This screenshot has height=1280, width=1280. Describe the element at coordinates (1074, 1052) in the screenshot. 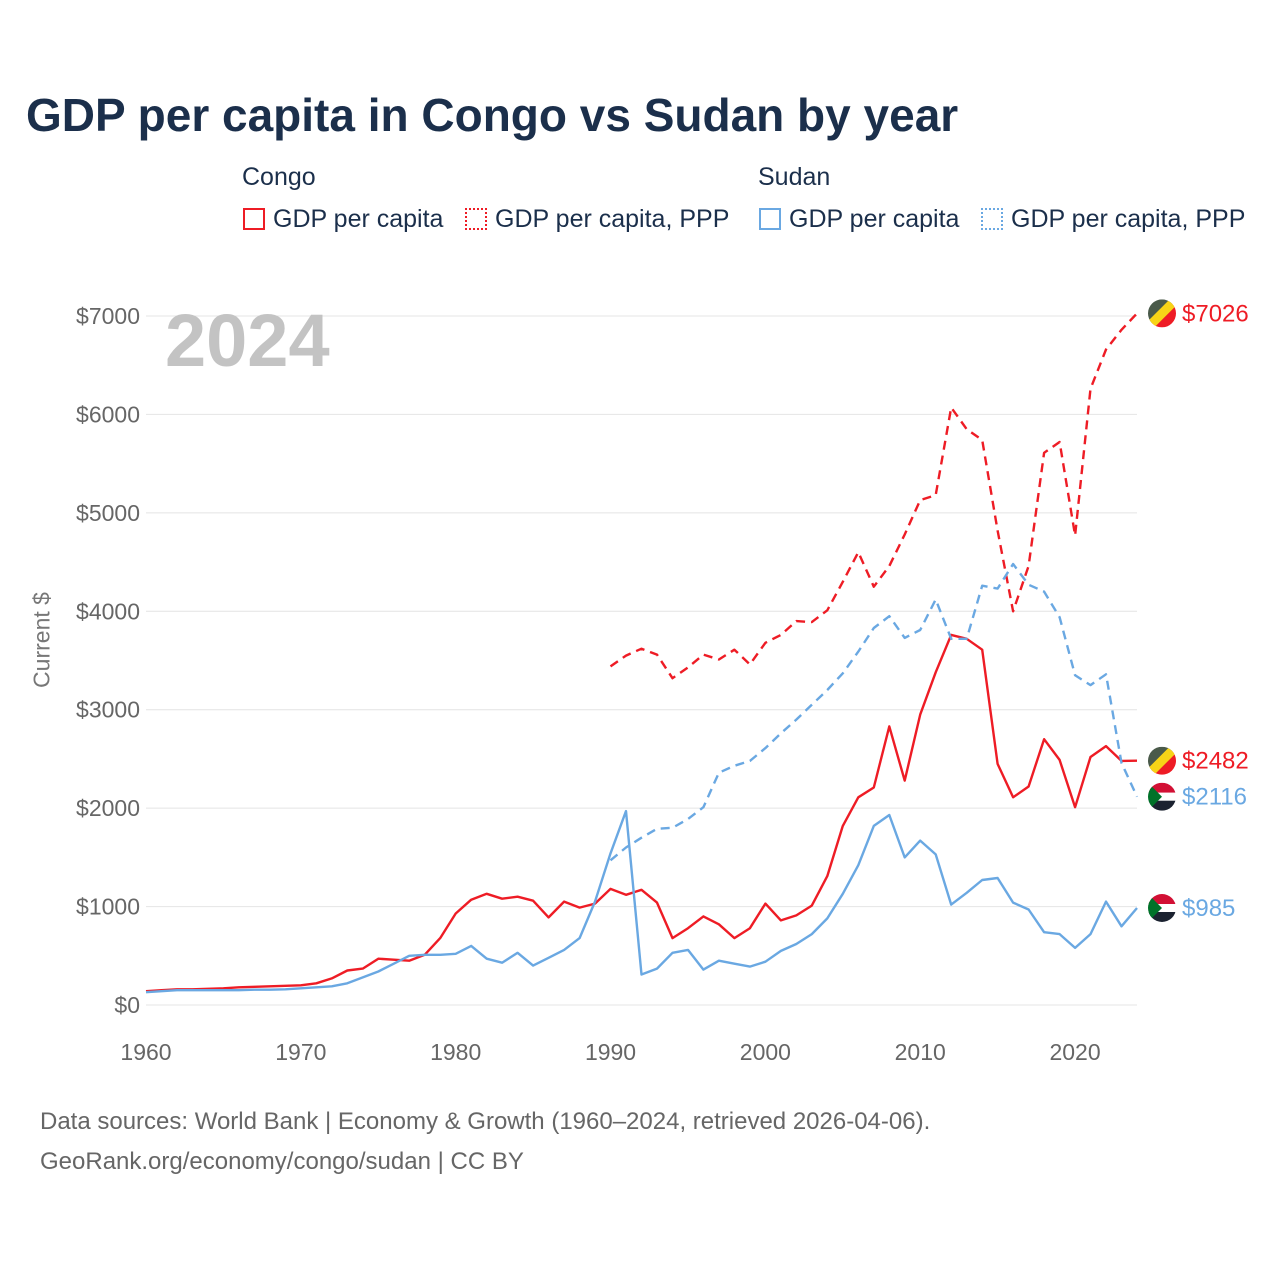

I see `x-tick-label: 2020` at that location.